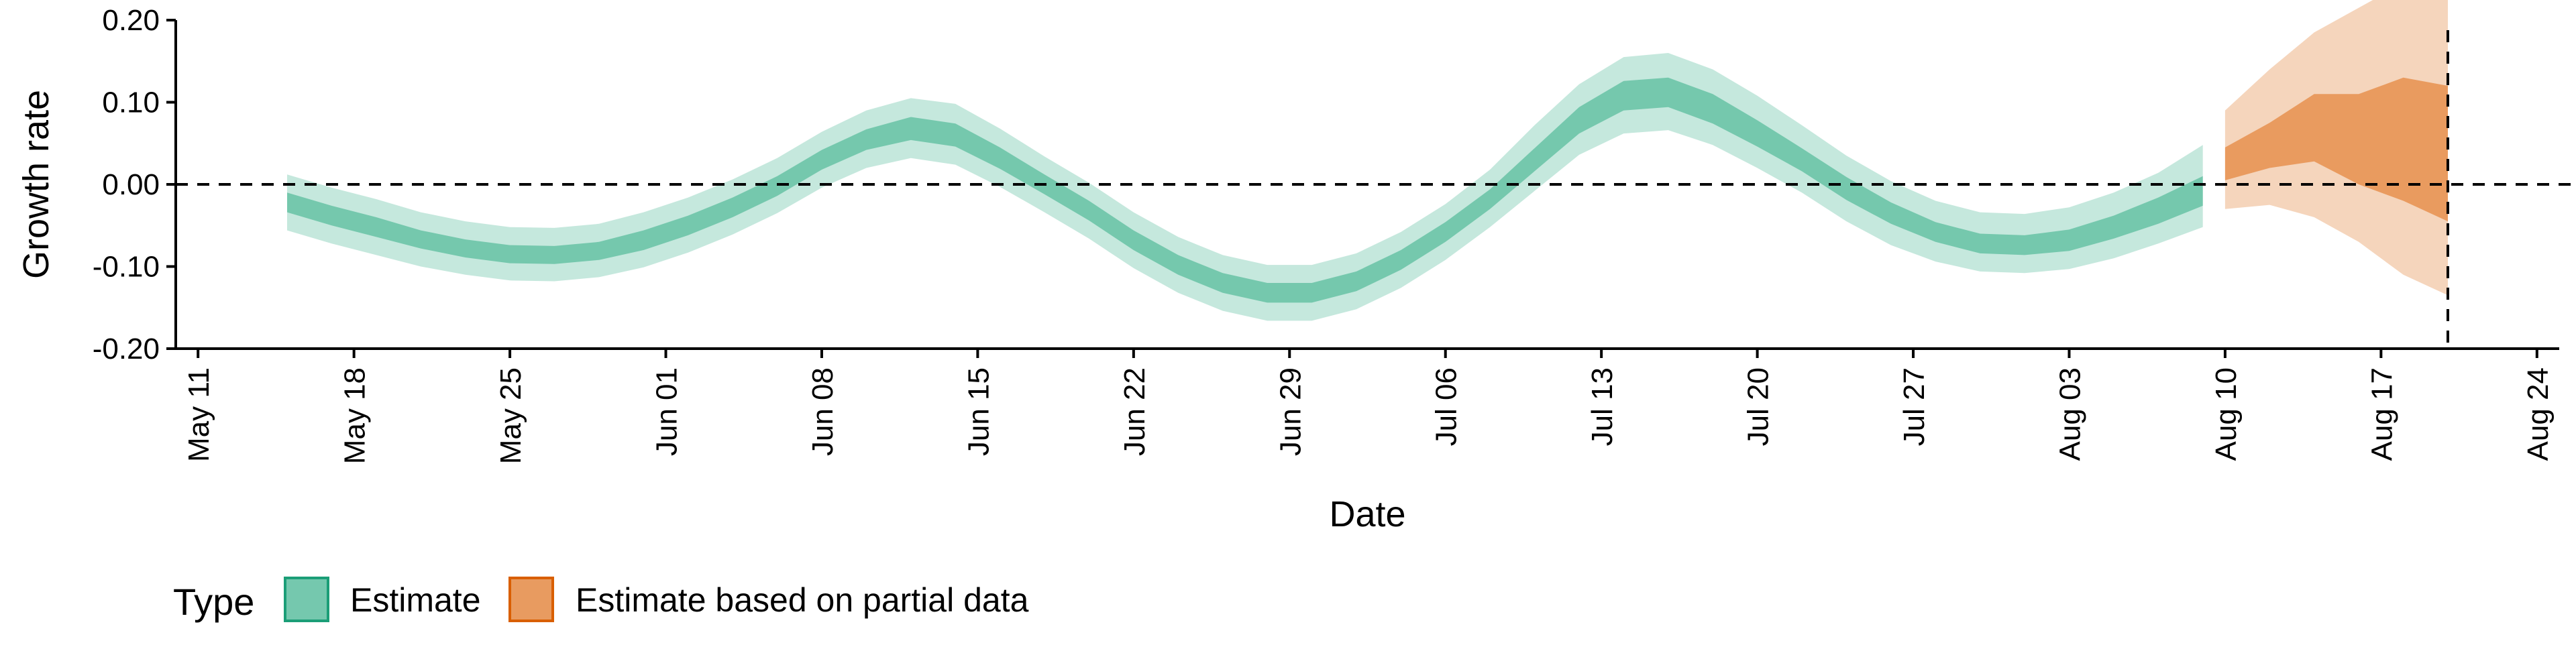 The height and width of the screenshot is (647, 2576). I want to click on legend-label-estimate: Estimate, so click(415, 600).